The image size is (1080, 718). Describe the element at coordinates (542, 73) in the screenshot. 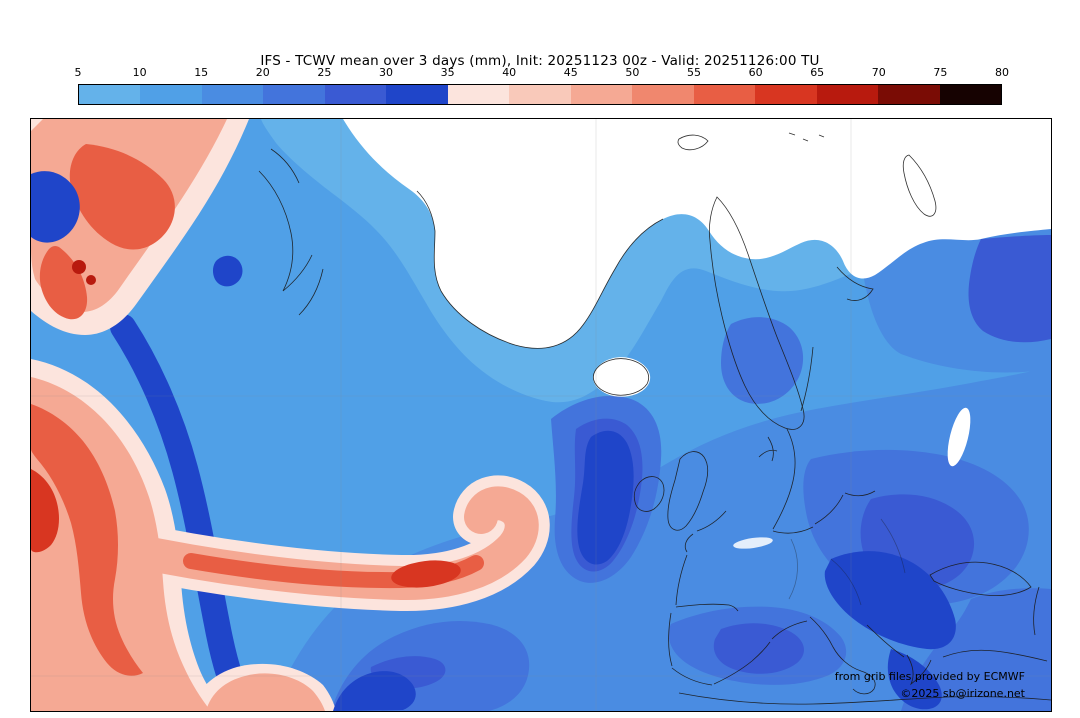

I see `colorbar-tick-labels: 5 10 15 20 25 30 35 40 45 50 55 60 65 70 75 80` at that location.